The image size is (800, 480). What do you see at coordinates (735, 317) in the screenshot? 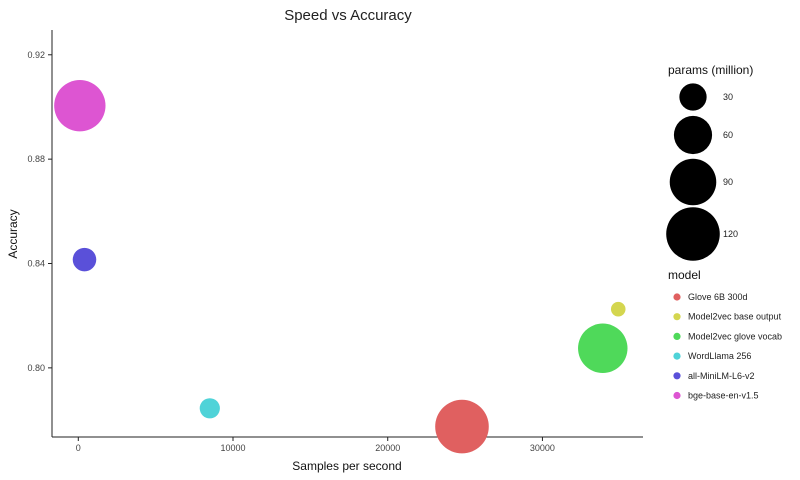
I see `color-legend-label: Model2vec base output` at bounding box center [735, 317].